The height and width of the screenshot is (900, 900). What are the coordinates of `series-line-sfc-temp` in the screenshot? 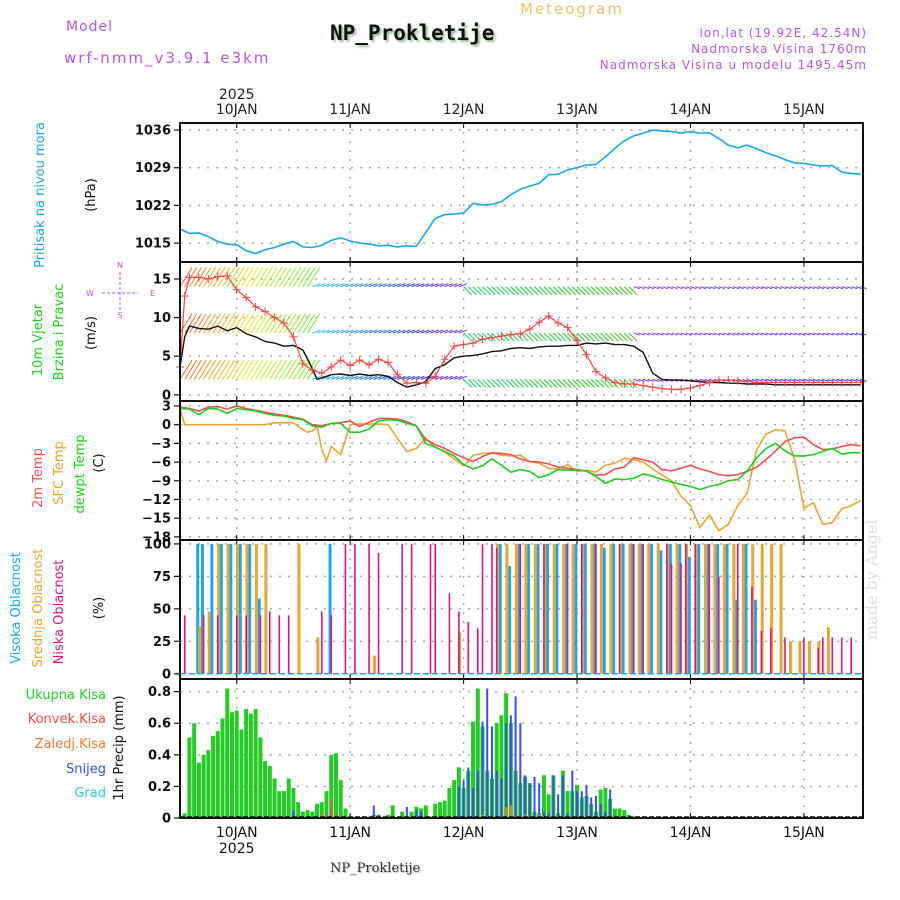 It's located at (520, 470).